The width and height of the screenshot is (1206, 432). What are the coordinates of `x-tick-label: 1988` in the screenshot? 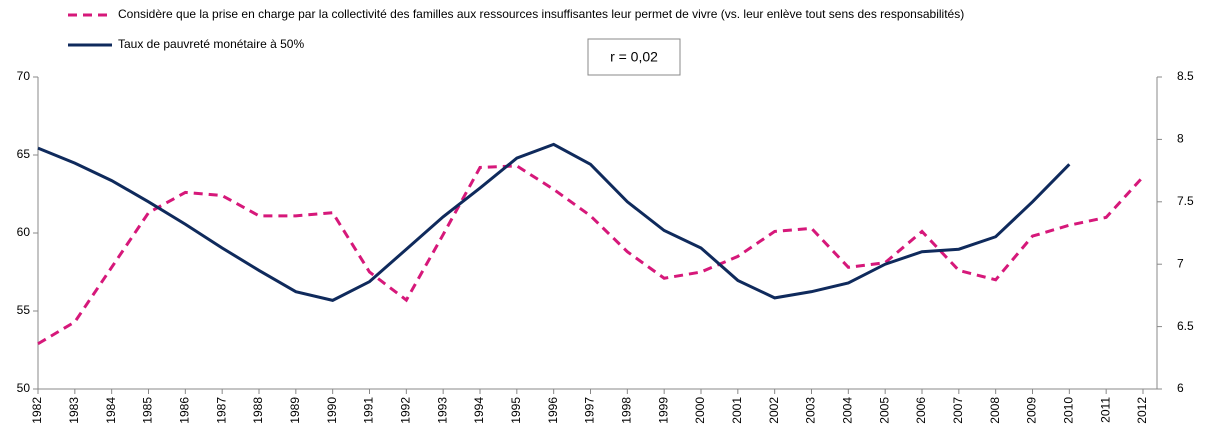 It's located at (258, 410).